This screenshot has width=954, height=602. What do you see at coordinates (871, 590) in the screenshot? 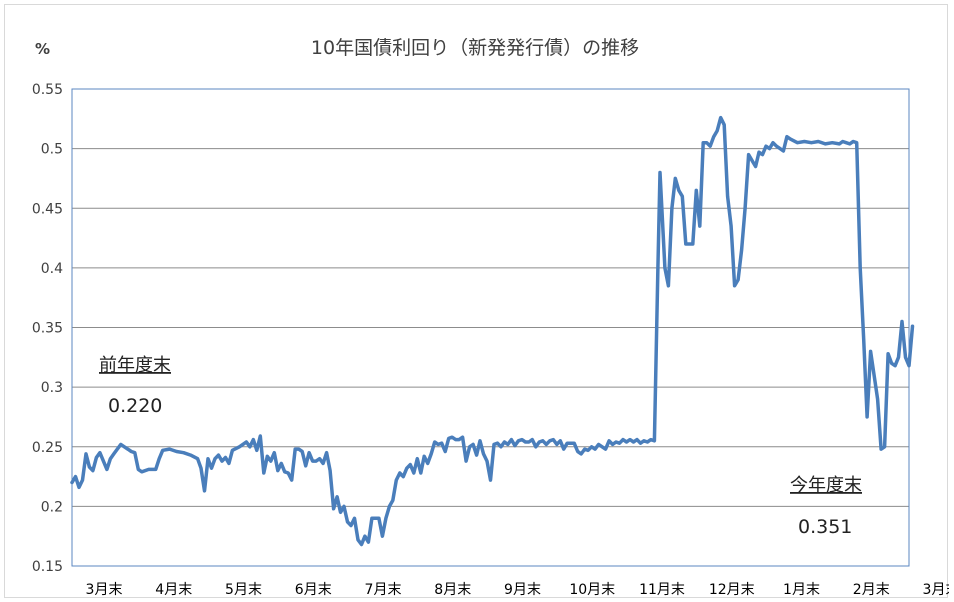
I see `x-tick-label: 2月末` at bounding box center [871, 590].